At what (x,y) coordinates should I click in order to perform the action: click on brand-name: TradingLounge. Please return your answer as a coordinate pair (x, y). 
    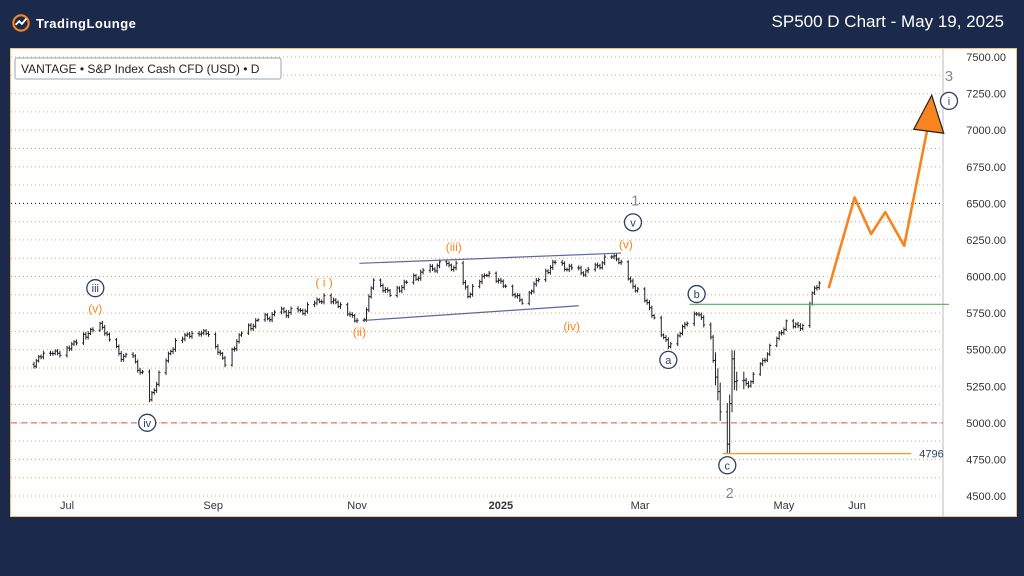
    Looking at the image, I should click on (86, 23).